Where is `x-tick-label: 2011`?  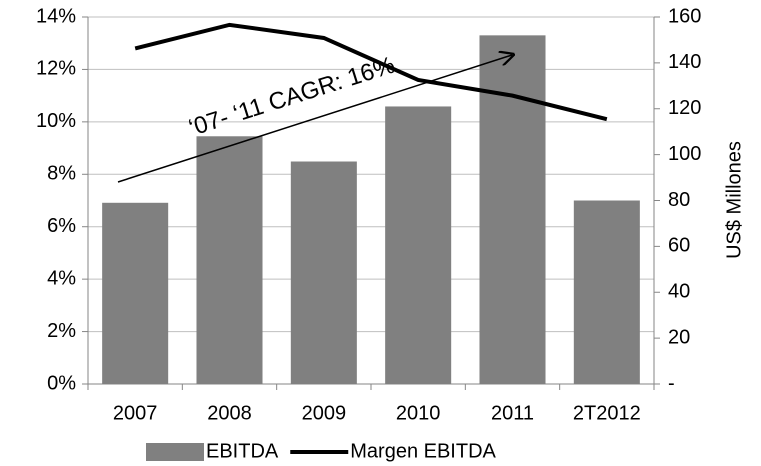
x-tick-label: 2011 is located at coordinates (512, 413).